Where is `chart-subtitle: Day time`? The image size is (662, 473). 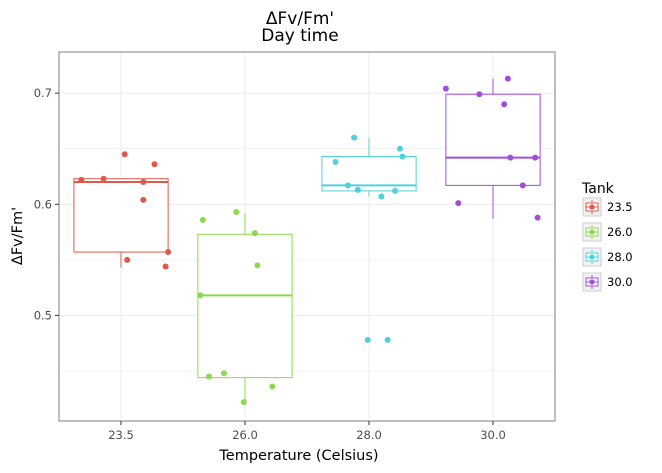 chart-subtitle: Day time is located at coordinates (299, 36).